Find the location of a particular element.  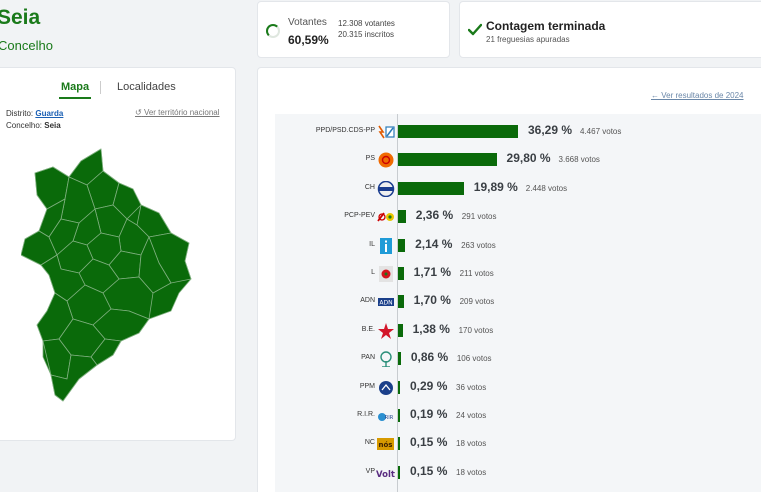

party-percent: 36,29 % is located at coordinates (550, 130).